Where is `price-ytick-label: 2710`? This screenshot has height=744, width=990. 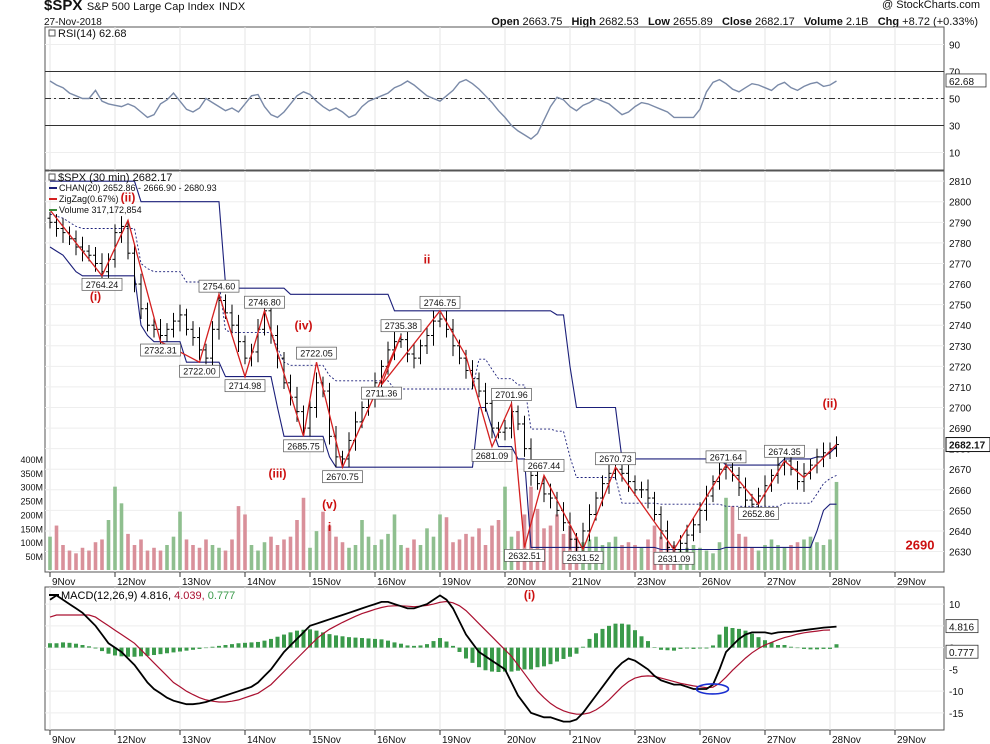
price-ytick-label: 2710 is located at coordinates (960, 388).